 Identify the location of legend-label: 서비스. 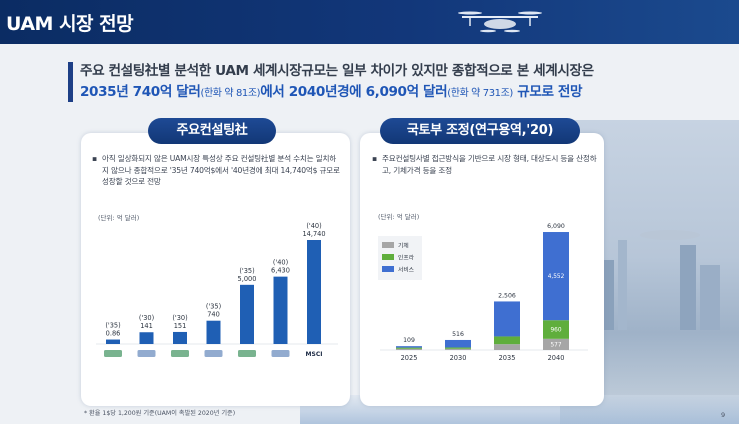
(406, 270).